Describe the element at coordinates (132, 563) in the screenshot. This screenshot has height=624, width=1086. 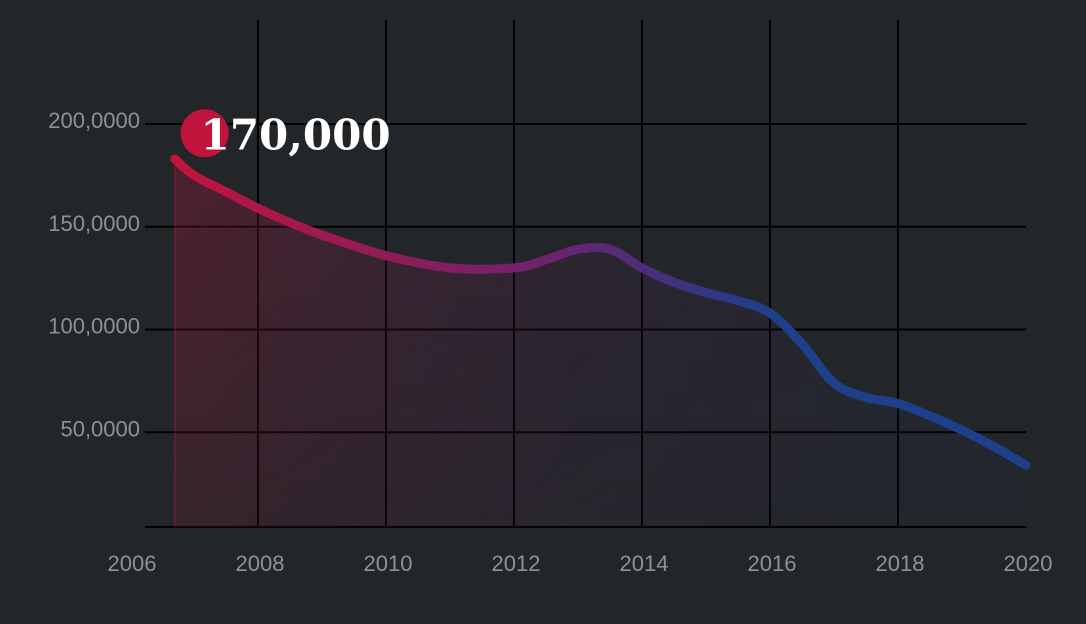
I see `x-tick-label: 2006` at that location.